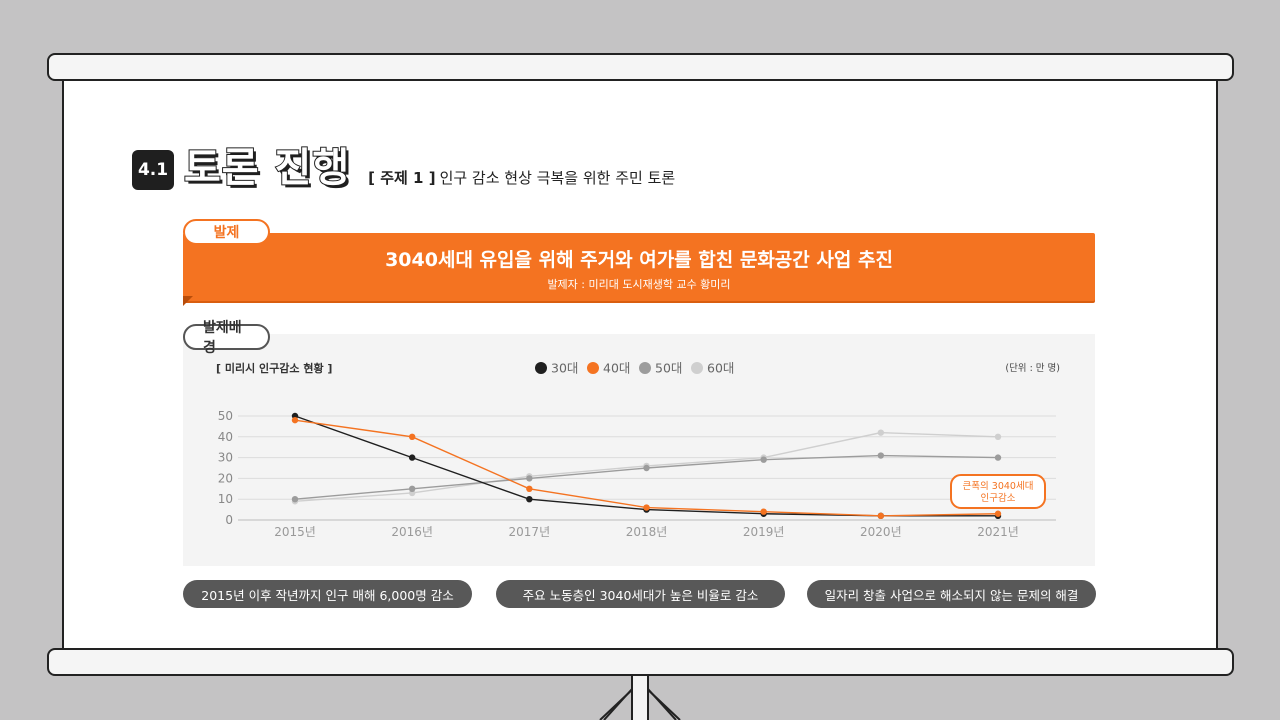 This screenshot has width=1280, height=720. What do you see at coordinates (225, 478) in the screenshot?
I see `y-tick-label: 20` at bounding box center [225, 478].